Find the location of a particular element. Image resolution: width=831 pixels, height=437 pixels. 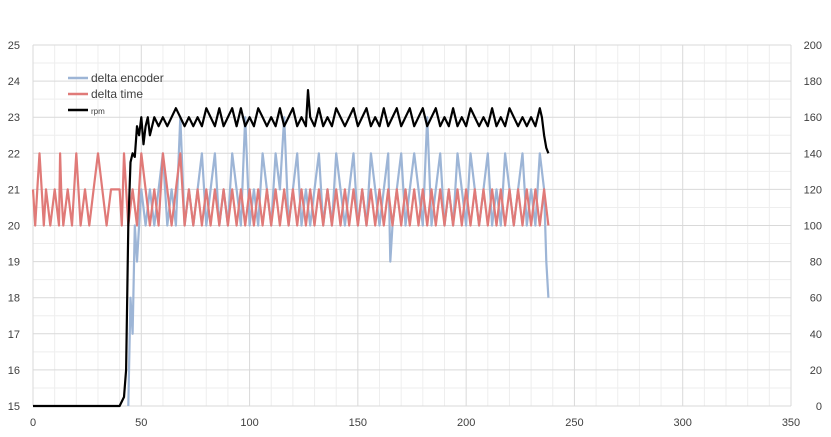

secondary-y-axis-tick-labels: 0 20 40 60 80 100 120 140 160 180 200 is located at coordinates (813, 226).